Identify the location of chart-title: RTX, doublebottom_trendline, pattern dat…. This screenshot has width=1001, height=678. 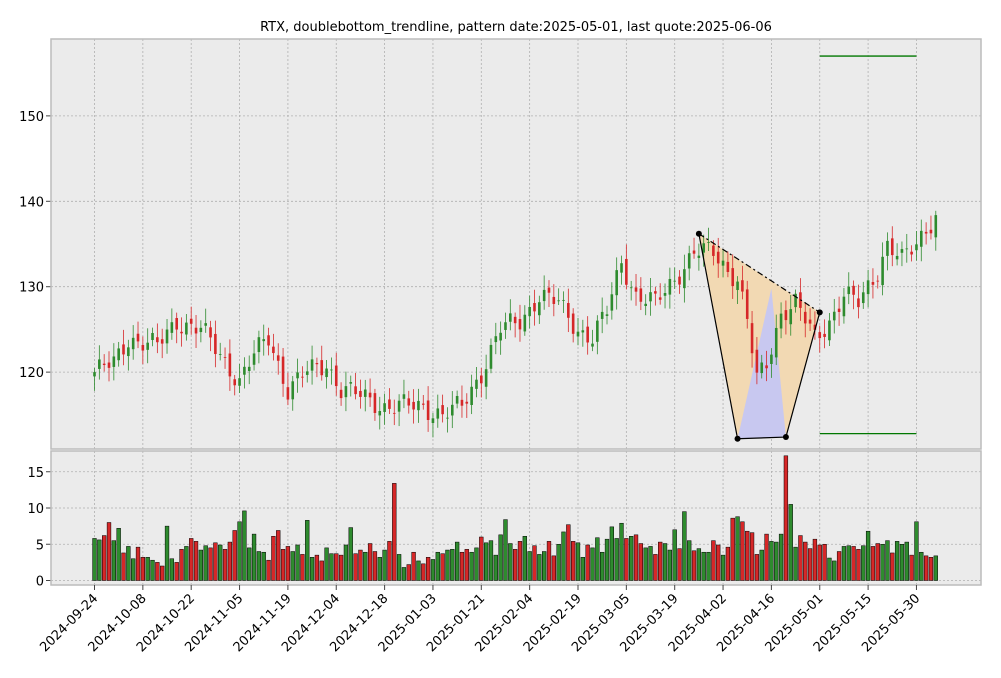
(516, 27).